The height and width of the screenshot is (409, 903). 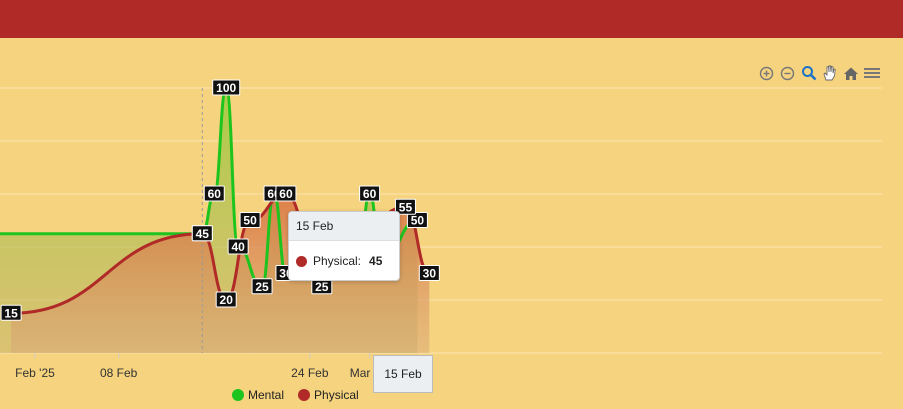 I want to click on data-label-text: 20, so click(x=227, y=300).